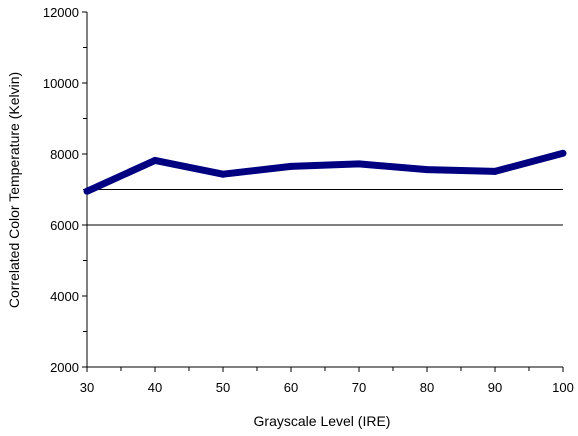 Image resolution: width=578 pixels, height=436 pixels. I want to click on x-tick-label: 50, so click(223, 387).